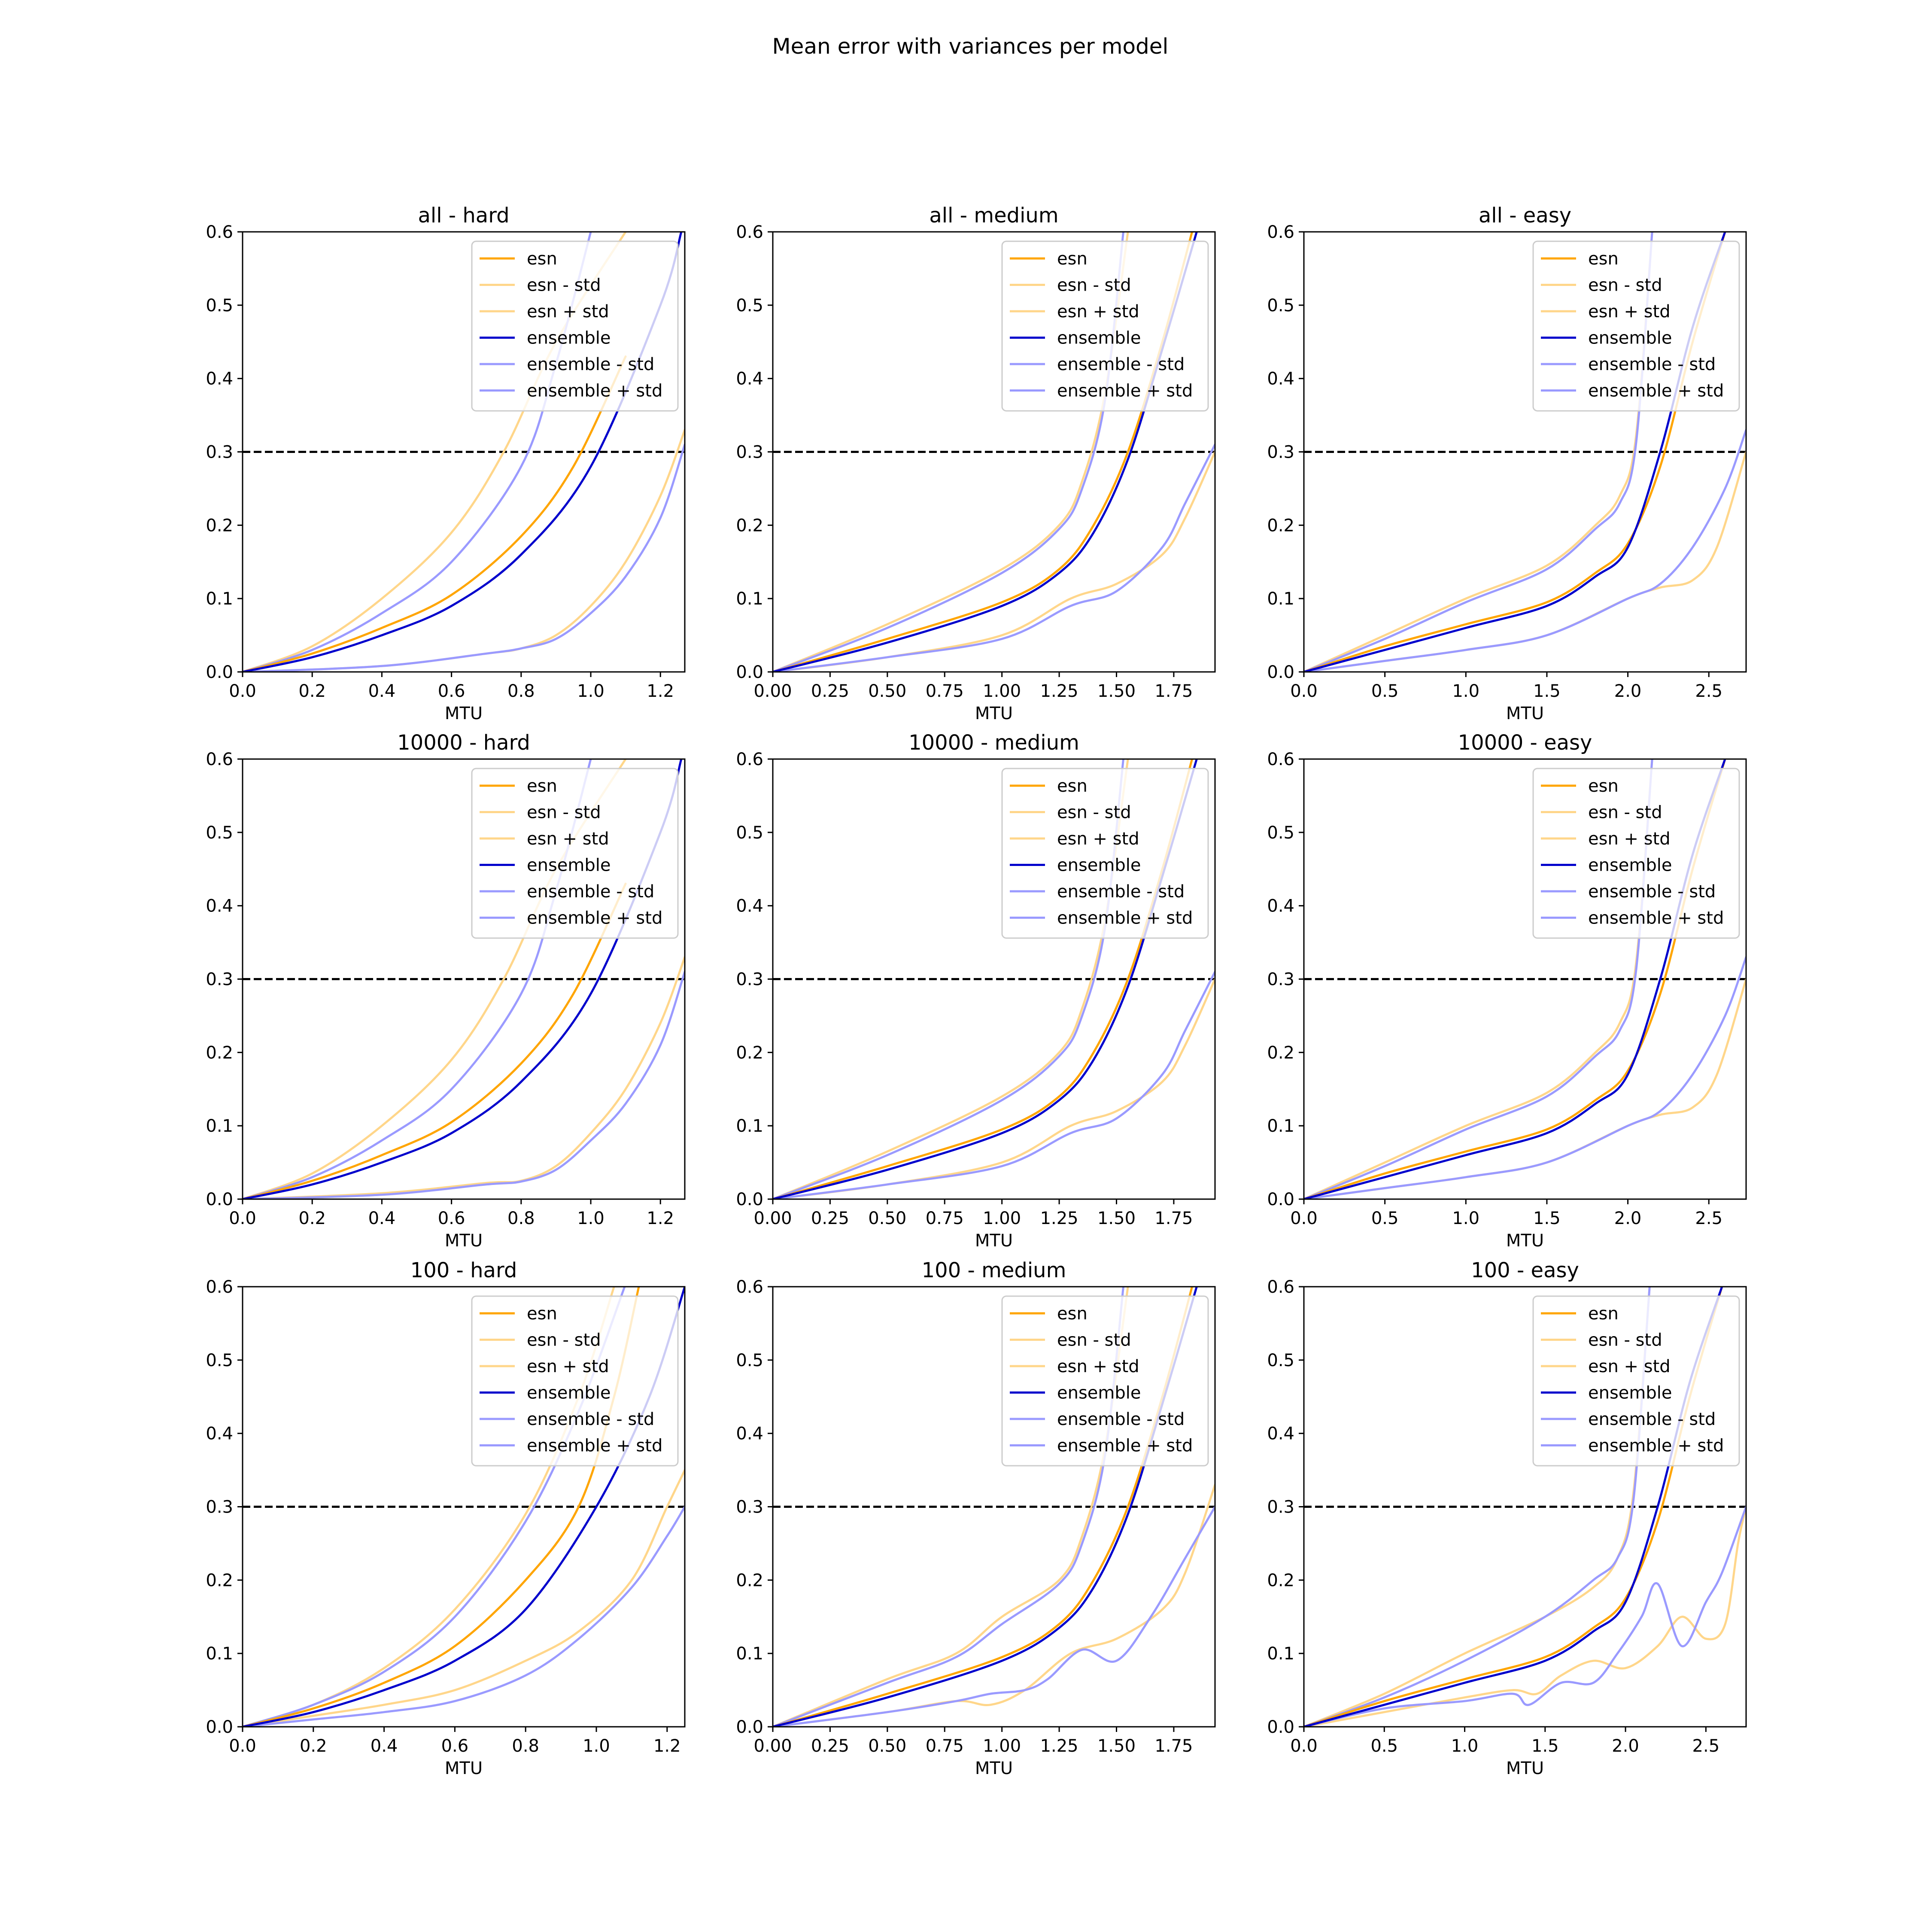 The width and height of the screenshot is (1932, 1932). I want to click on x-tick-label: 1.75, so click(1173, 691).